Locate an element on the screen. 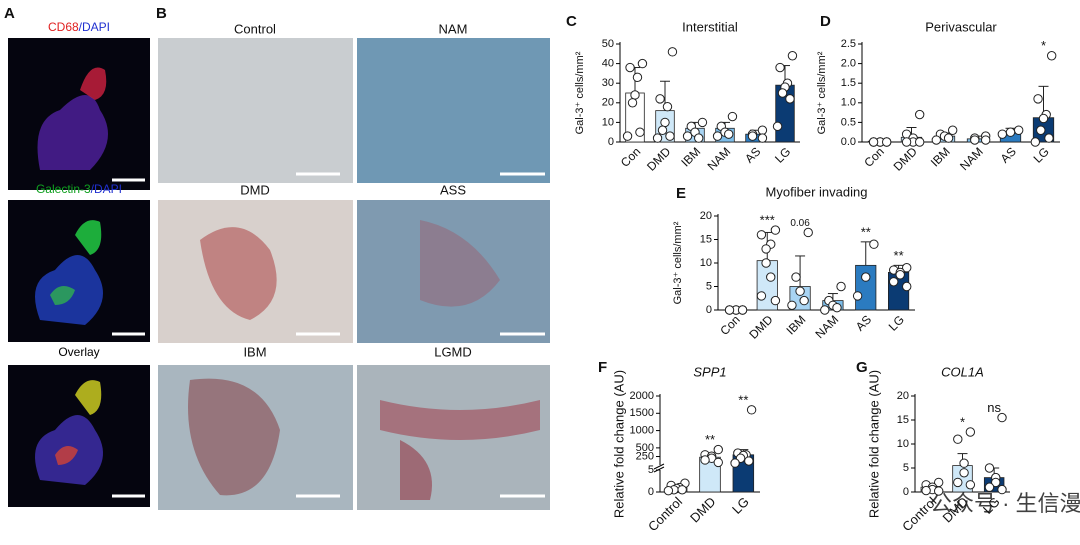  image-label: DMD is located at coordinates (255, 189).